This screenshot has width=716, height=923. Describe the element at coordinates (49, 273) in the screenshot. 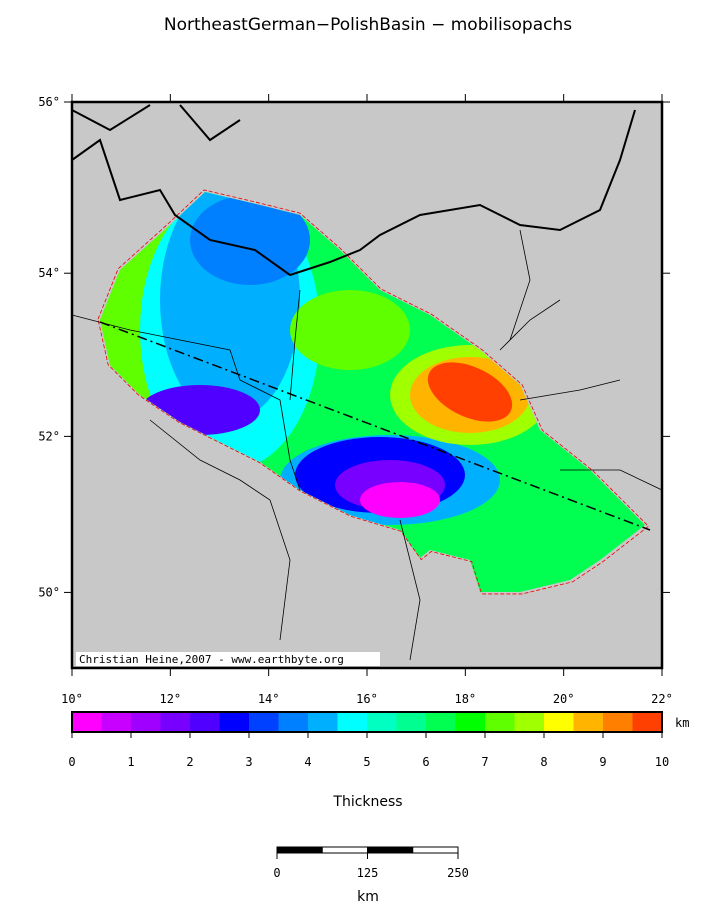

I see `y-tick-label: 54°` at that location.